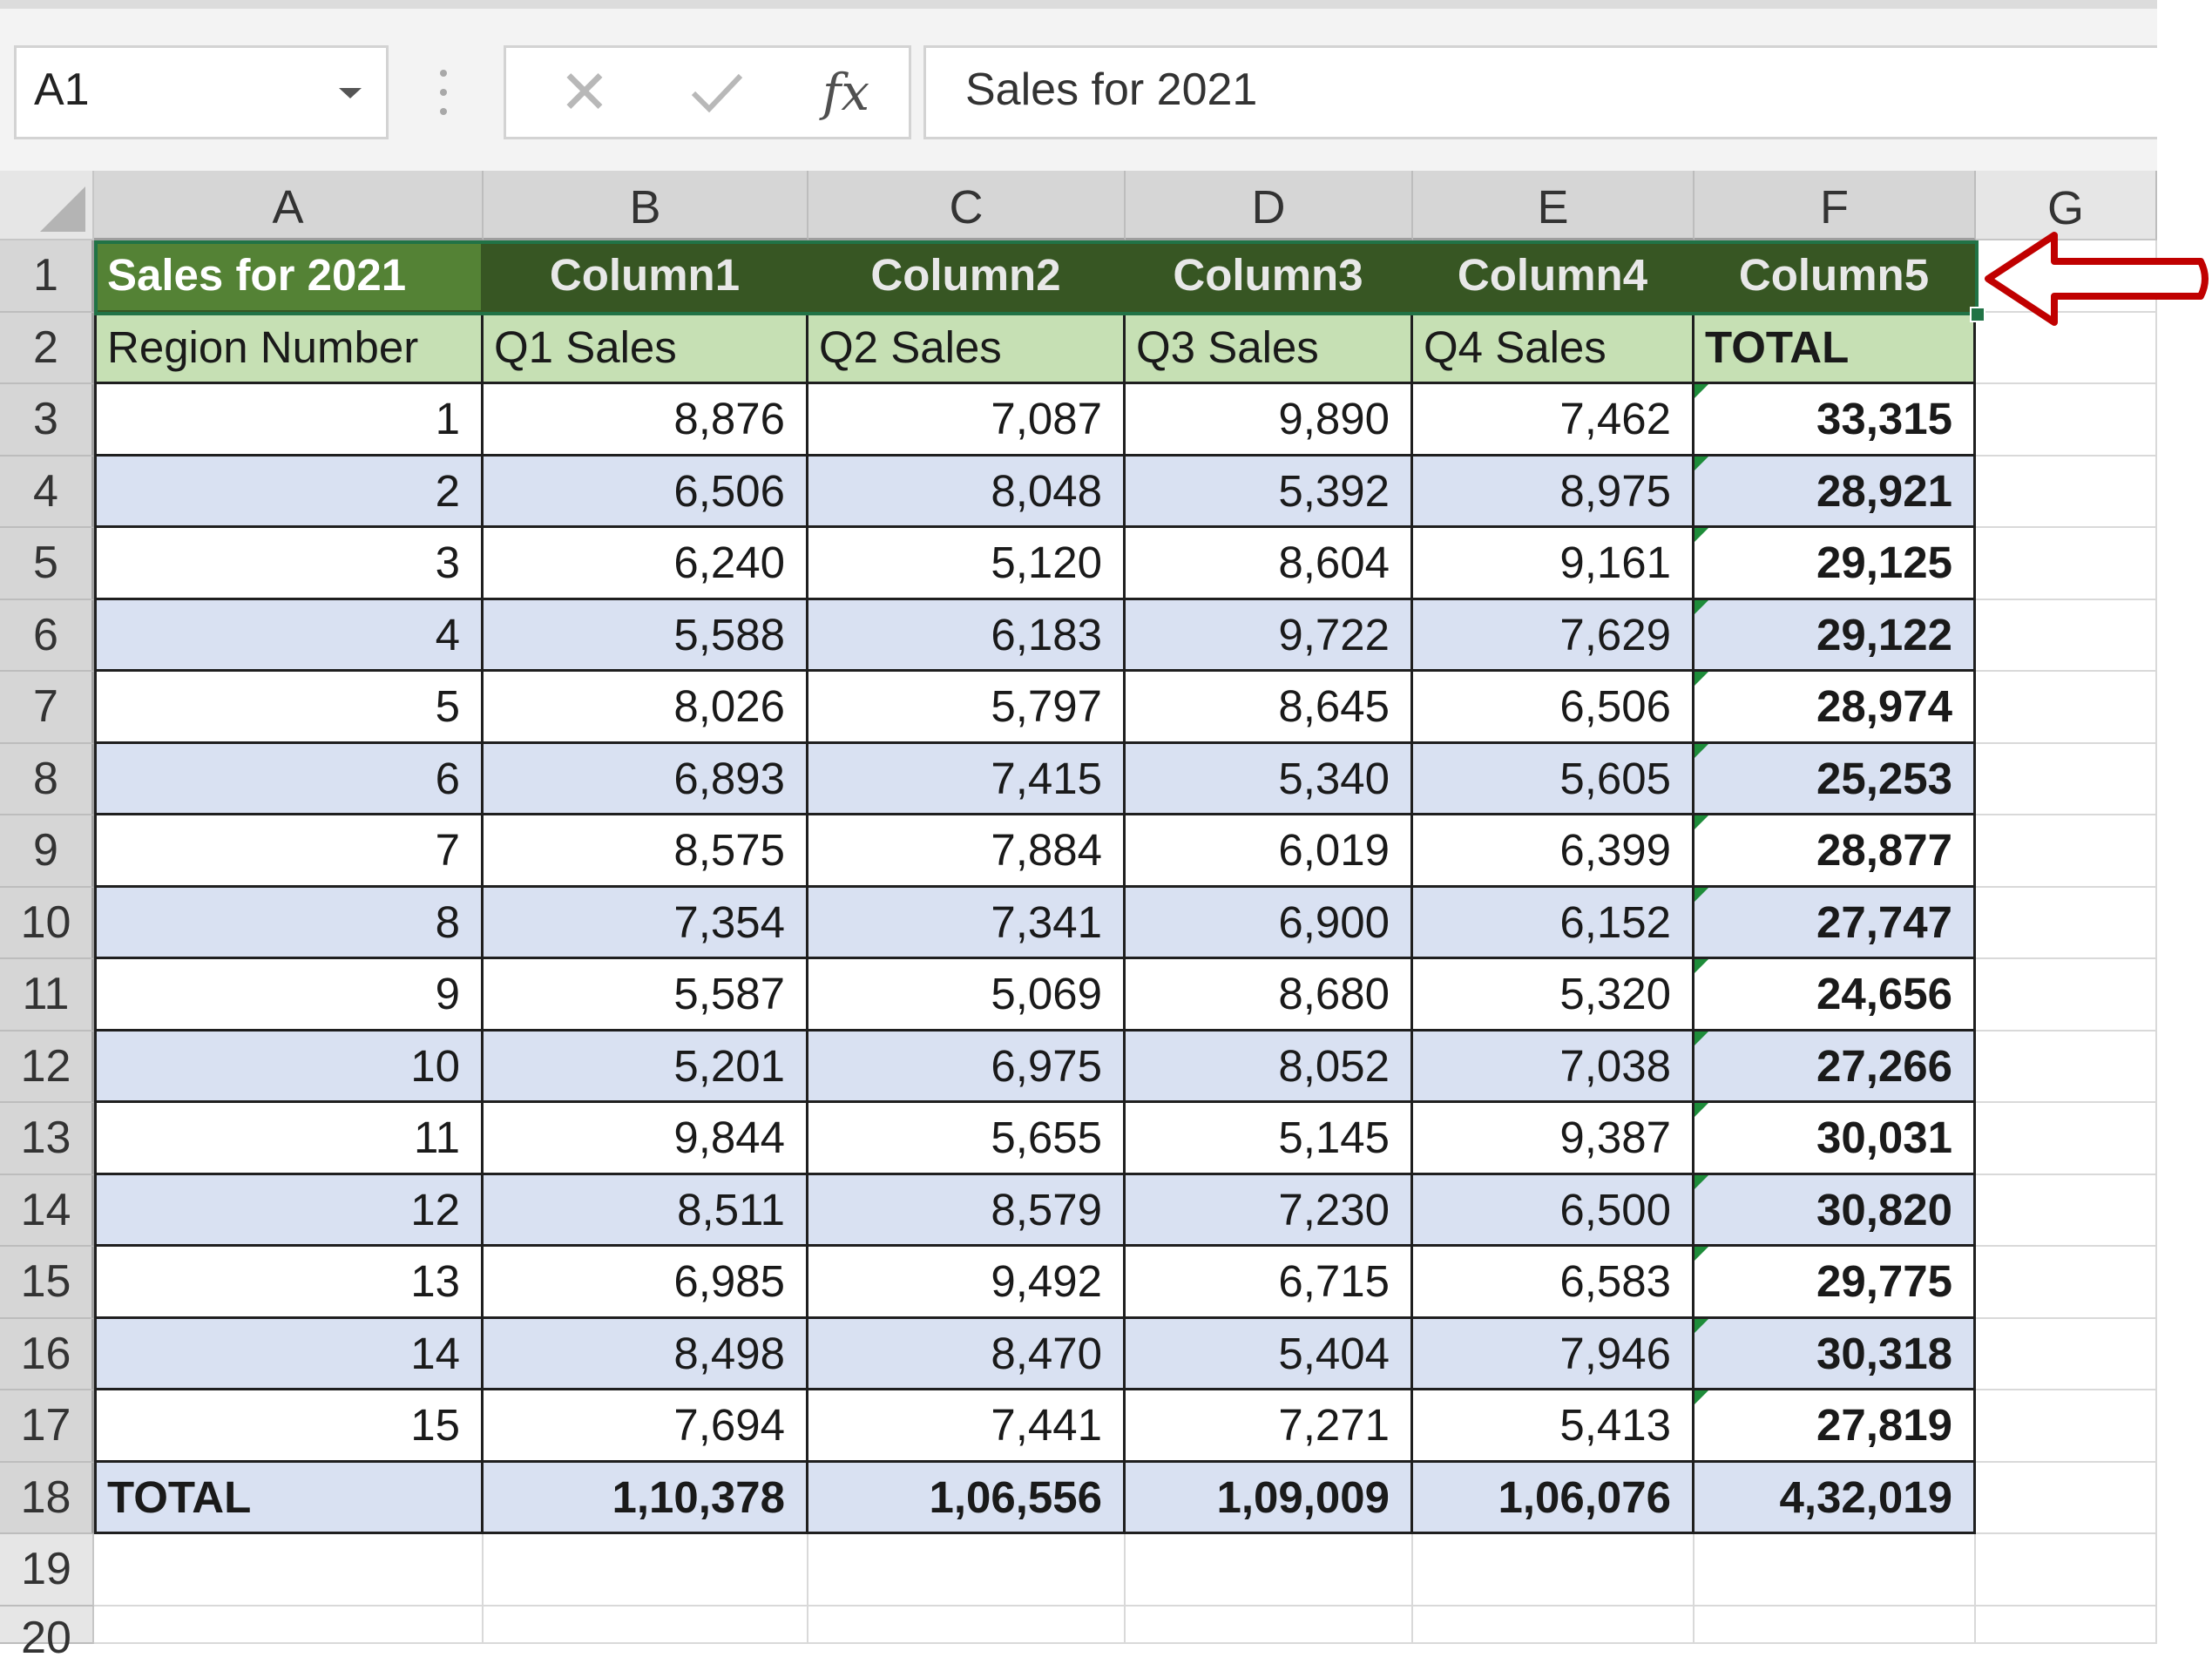  Describe the element at coordinates (47, 852) in the screenshot. I see `row-header-9: 9` at that location.